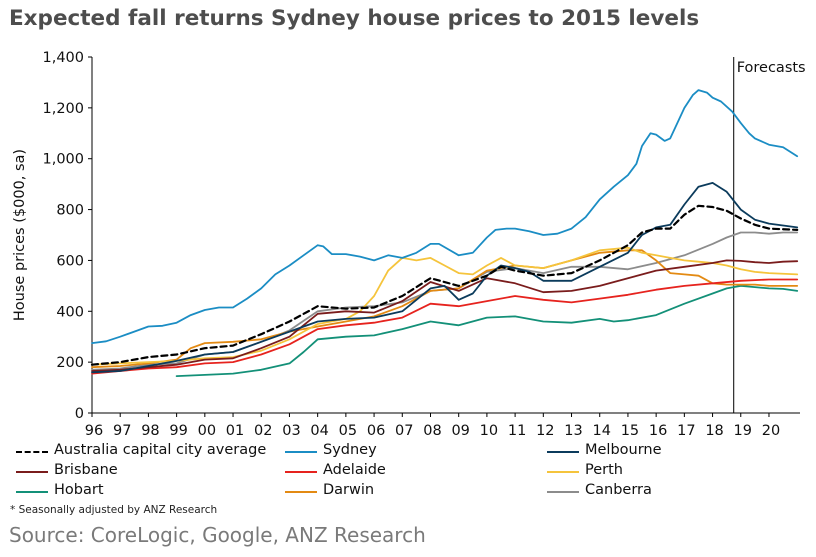 The width and height of the screenshot is (816, 557). What do you see at coordinates (70, 261) in the screenshot?
I see `y-tick-label: 600` at bounding box center [70, 261].